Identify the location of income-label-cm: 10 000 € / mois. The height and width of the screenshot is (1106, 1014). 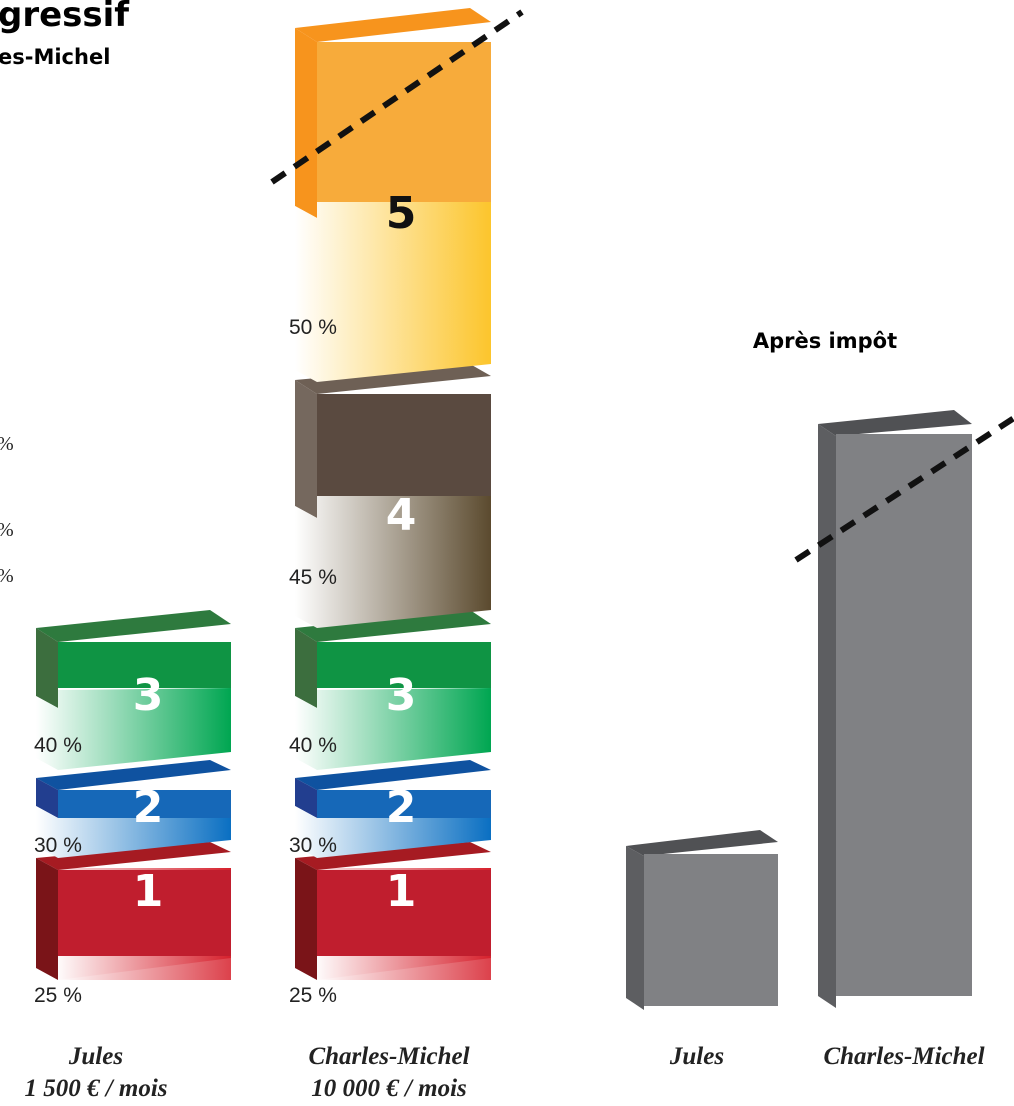
(389, 1088).